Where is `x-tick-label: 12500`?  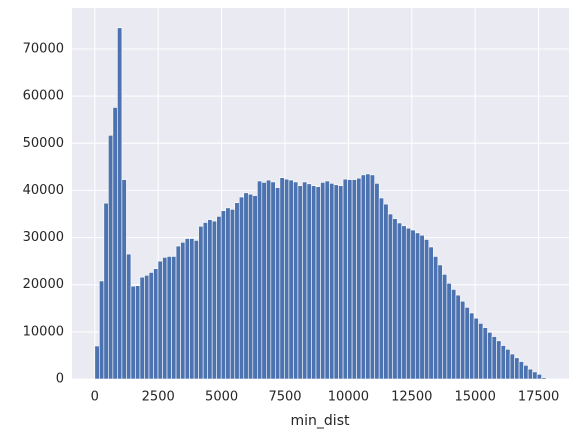
x-tick-label: 12500 is located at coordinates (411, 397).